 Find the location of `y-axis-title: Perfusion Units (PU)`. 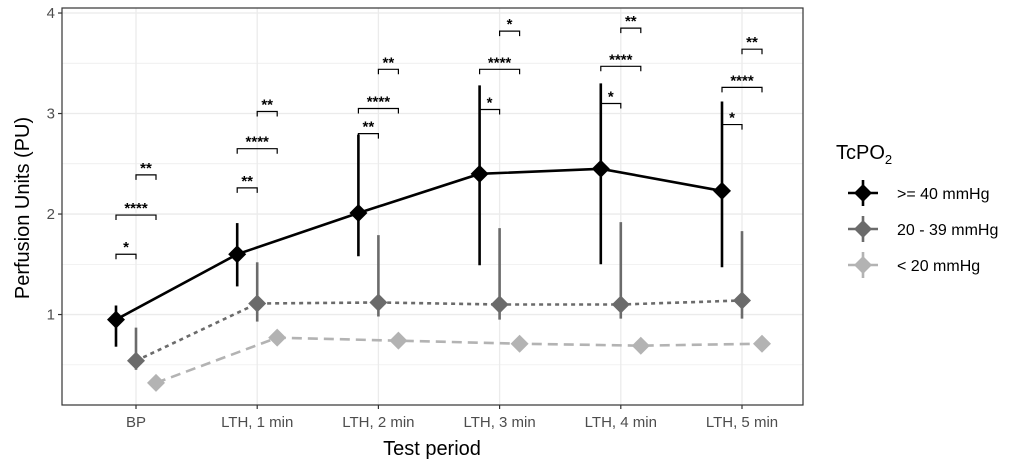

y-axis-title: Perfusion Units (PU) is located at coordinates (23, 208).